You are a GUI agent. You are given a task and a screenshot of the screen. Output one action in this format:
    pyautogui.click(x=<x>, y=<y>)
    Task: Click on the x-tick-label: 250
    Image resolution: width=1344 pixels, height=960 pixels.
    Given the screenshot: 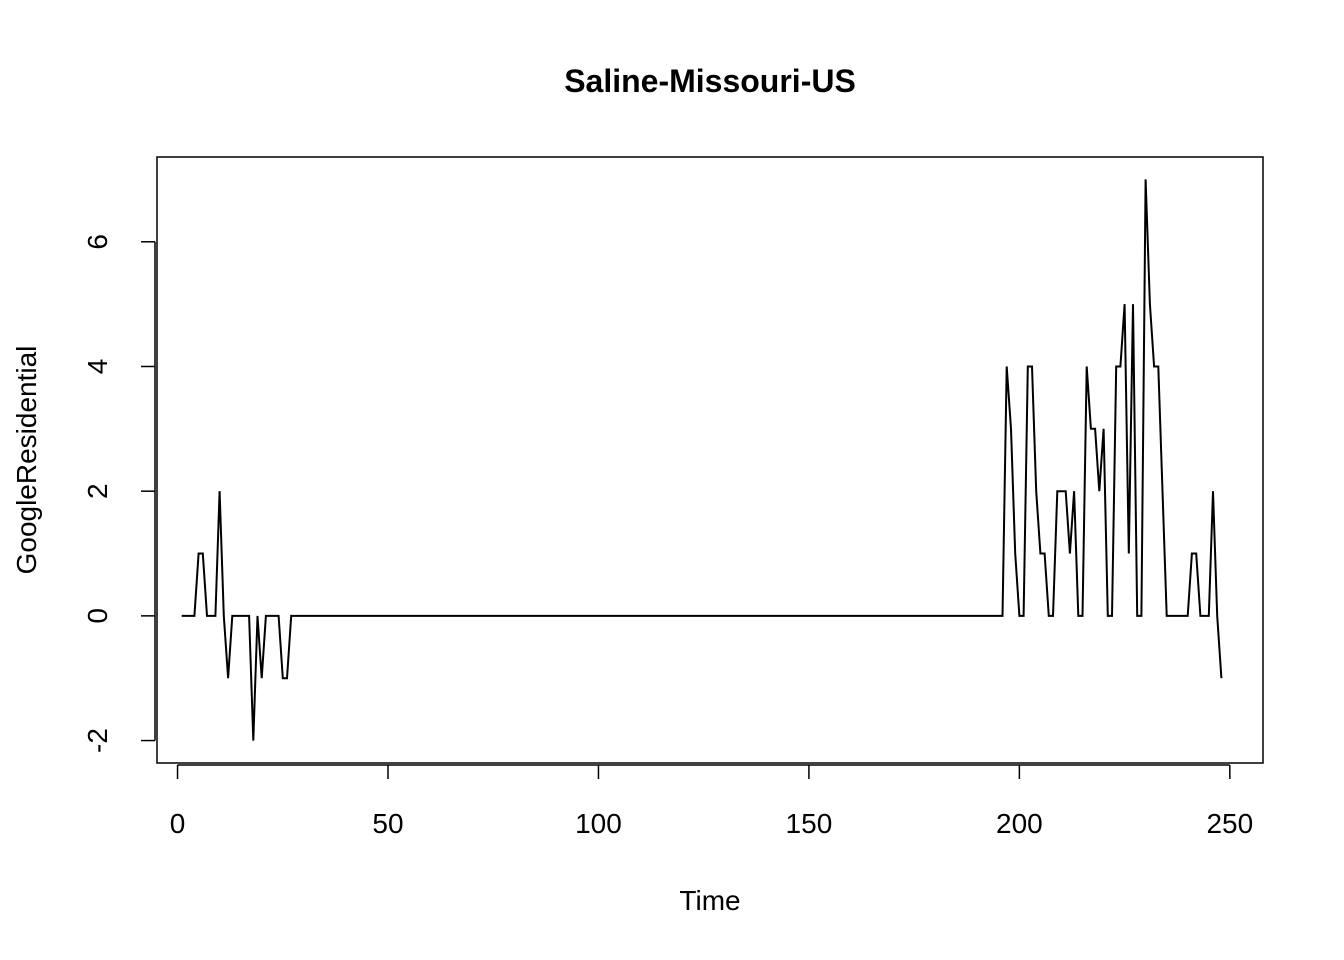 What is the action you would take?
    pyautogui.click(x=1229, y=823)
    